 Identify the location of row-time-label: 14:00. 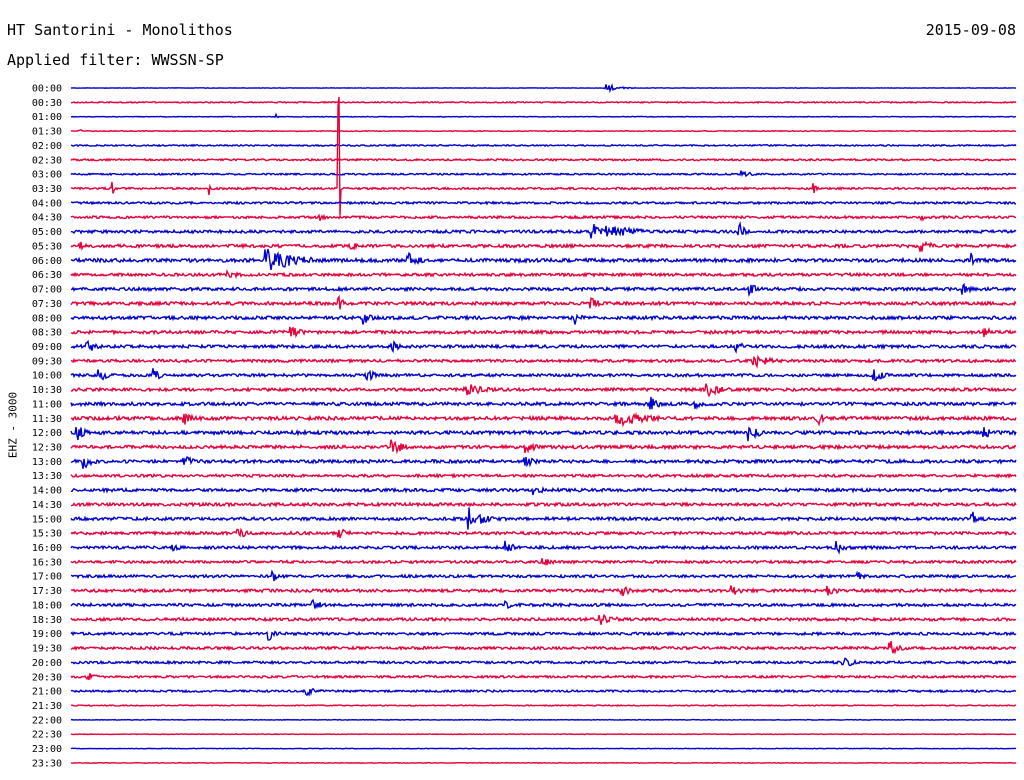
(47, 491).